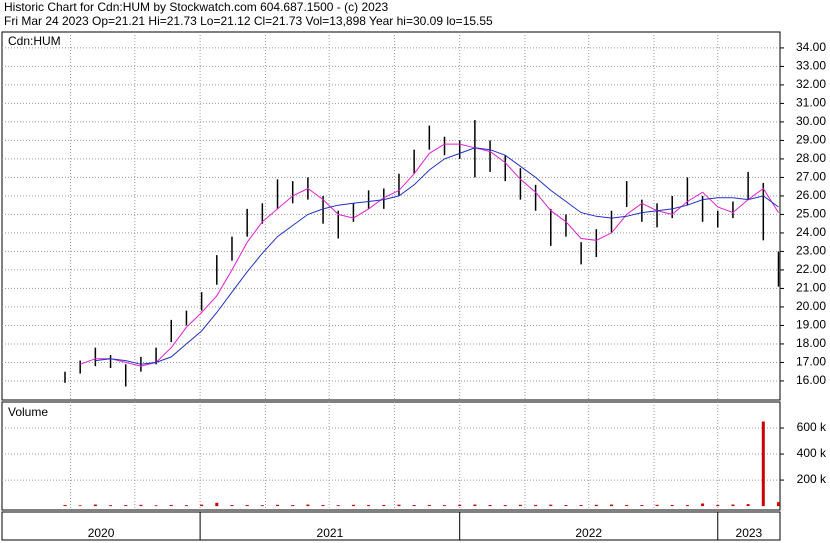  I want to click on y-tick-label: 32.00, so click(811, 84).